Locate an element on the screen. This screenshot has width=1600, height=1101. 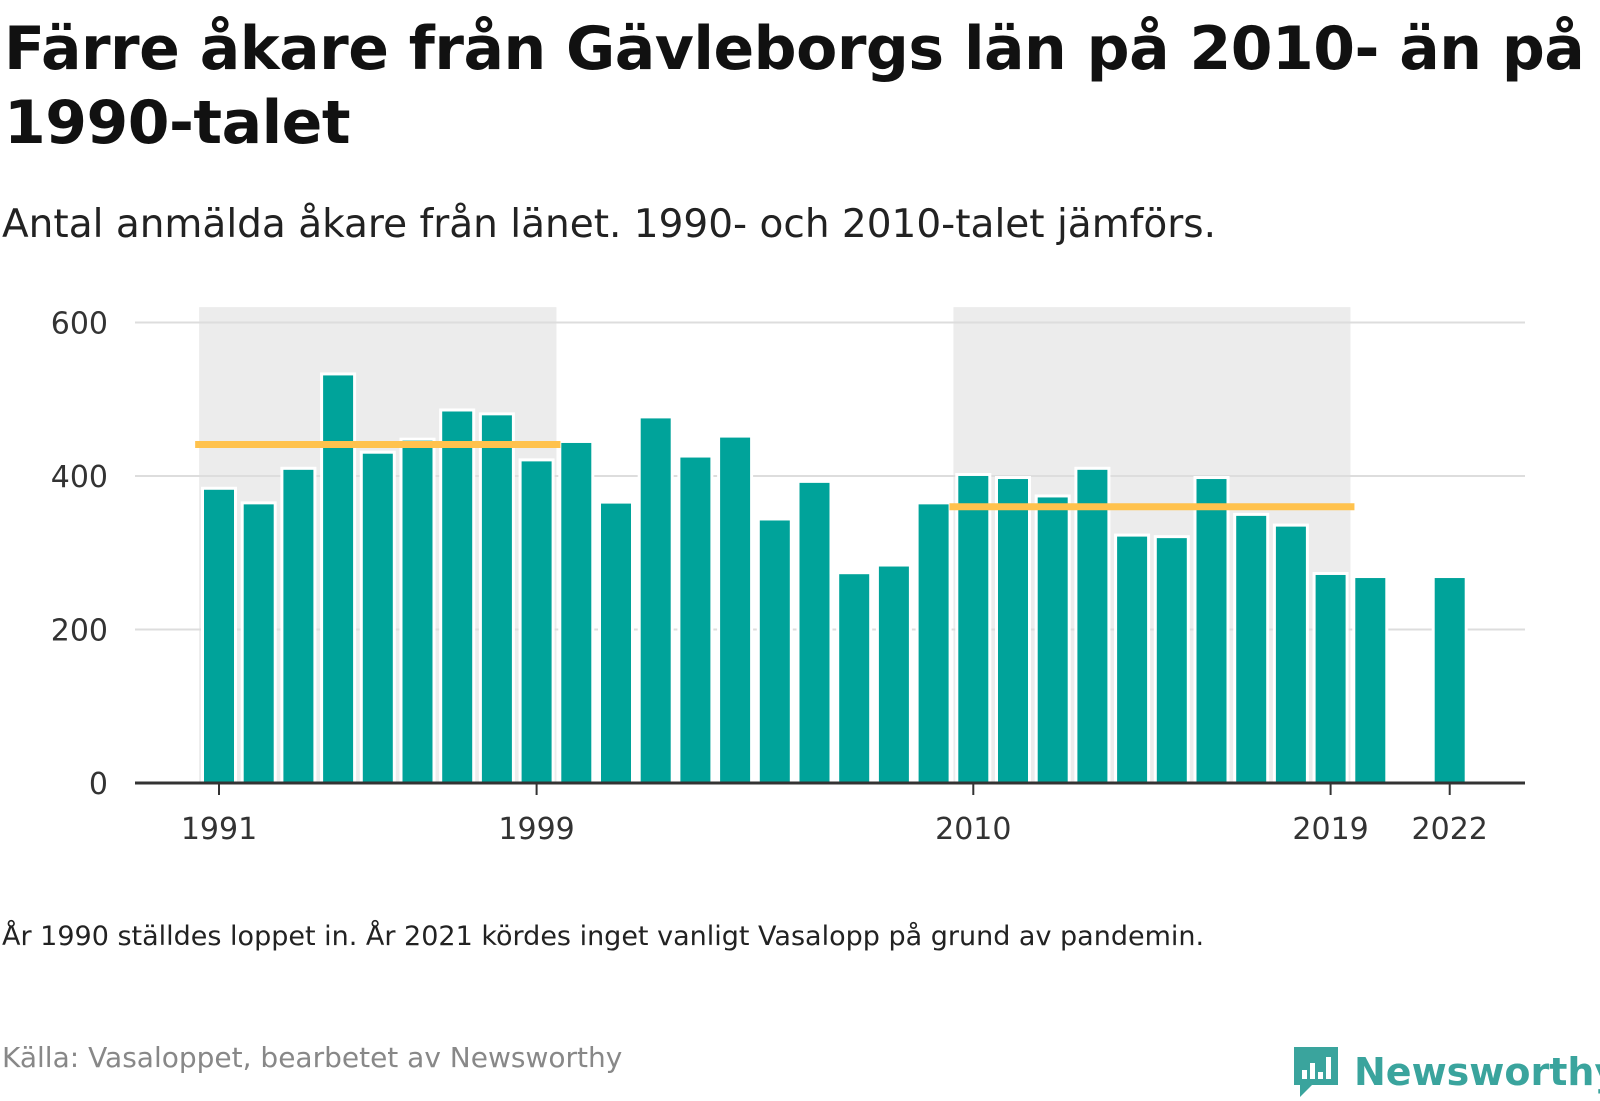
bar-1996 is located at coordinates (417, 611).